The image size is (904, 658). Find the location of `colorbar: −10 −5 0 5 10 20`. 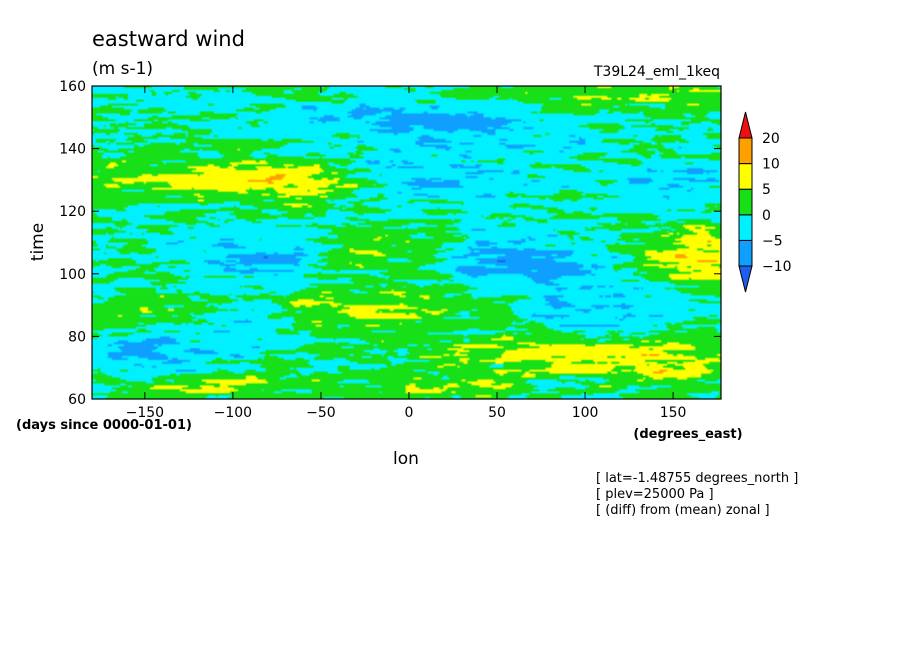

colorbar: −10 −5 0 5 10 20 is located at coordinates (765, 202).